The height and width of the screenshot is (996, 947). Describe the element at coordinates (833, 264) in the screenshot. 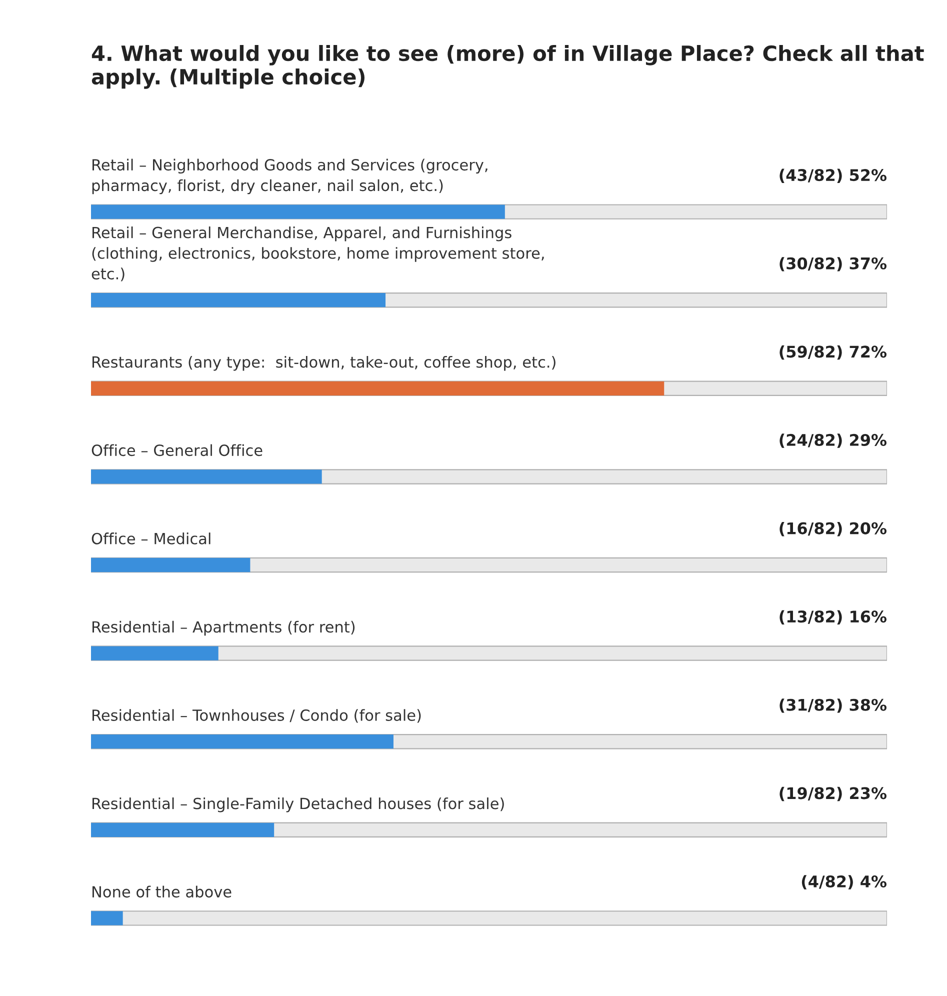

I see `data-label: (30/82) 37%` at that location.